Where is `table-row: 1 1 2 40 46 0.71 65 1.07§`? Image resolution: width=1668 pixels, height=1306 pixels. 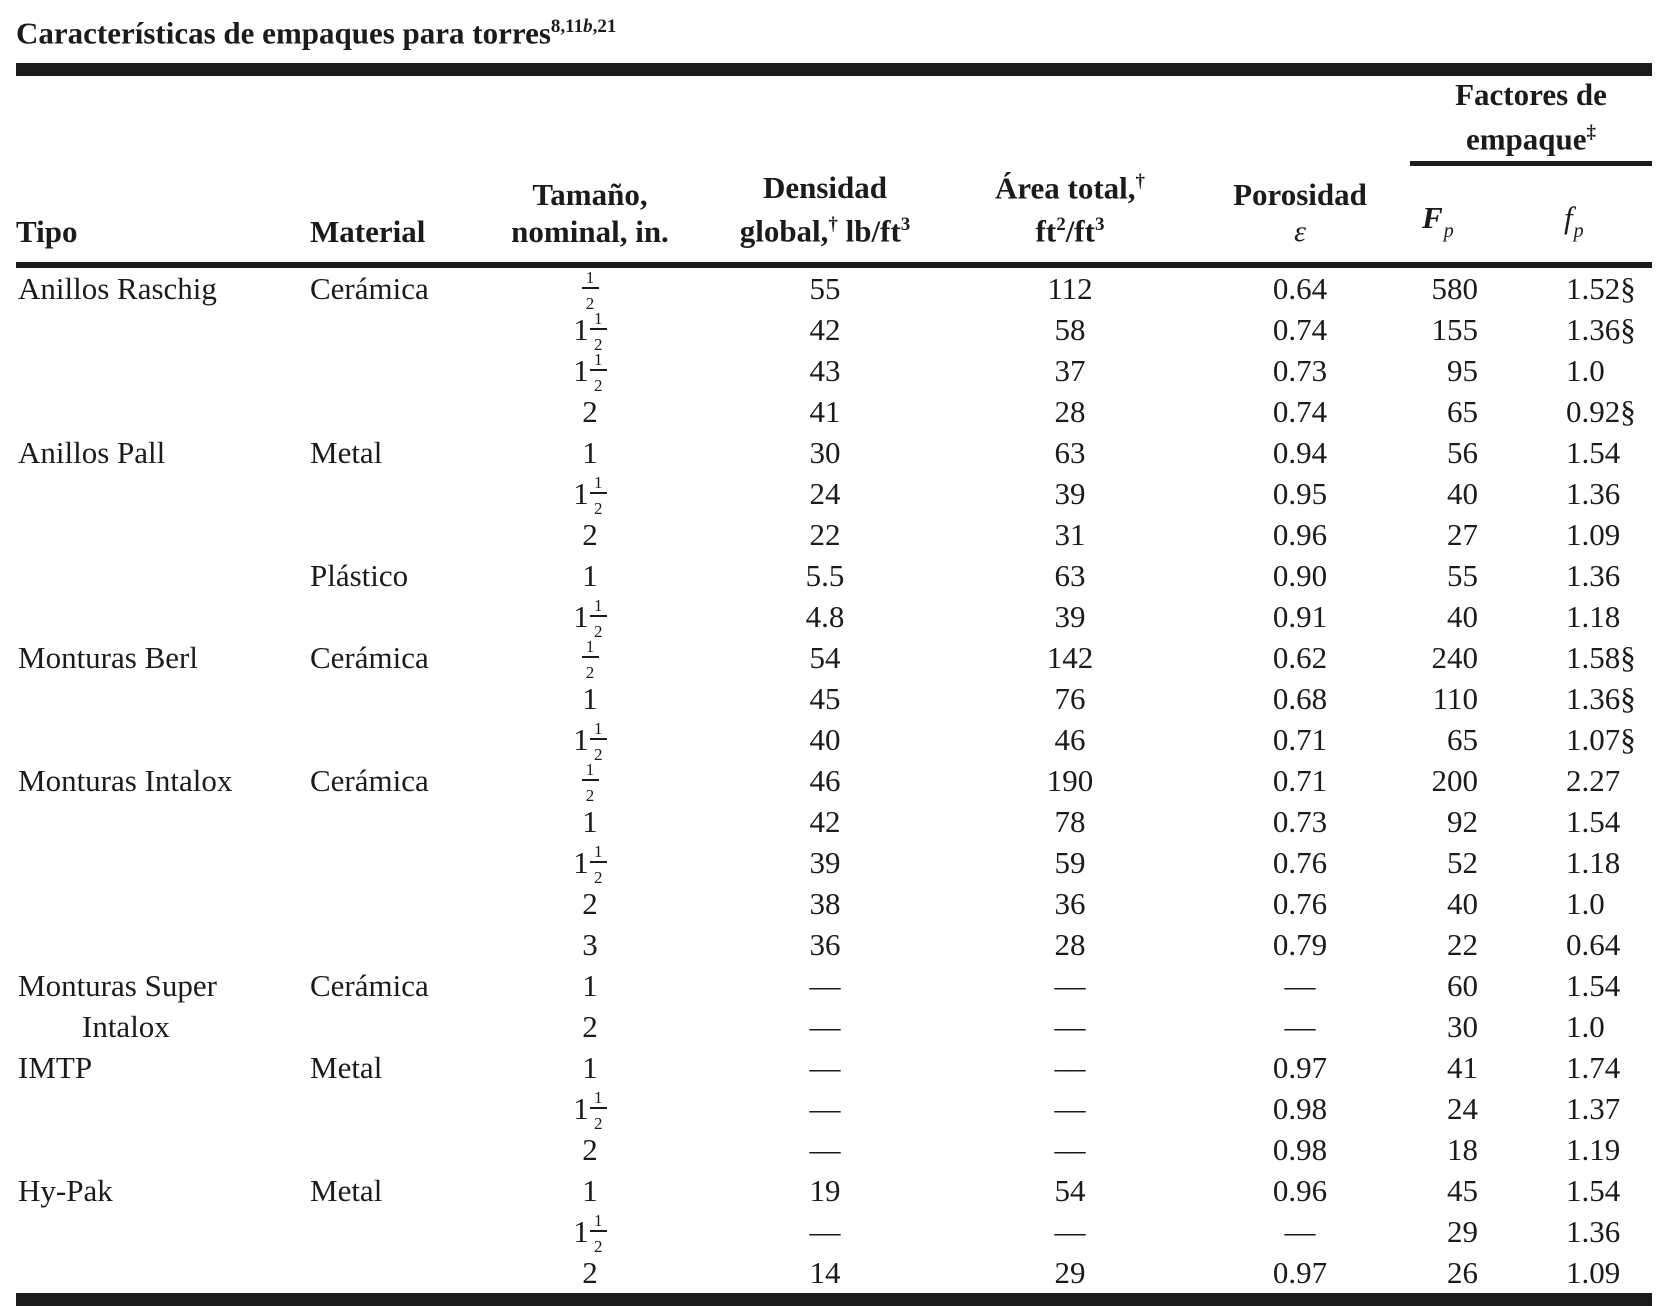
table-row: 1 1 2 40 46 0.71 65 1.07§ is located at coordinates (834, 741).